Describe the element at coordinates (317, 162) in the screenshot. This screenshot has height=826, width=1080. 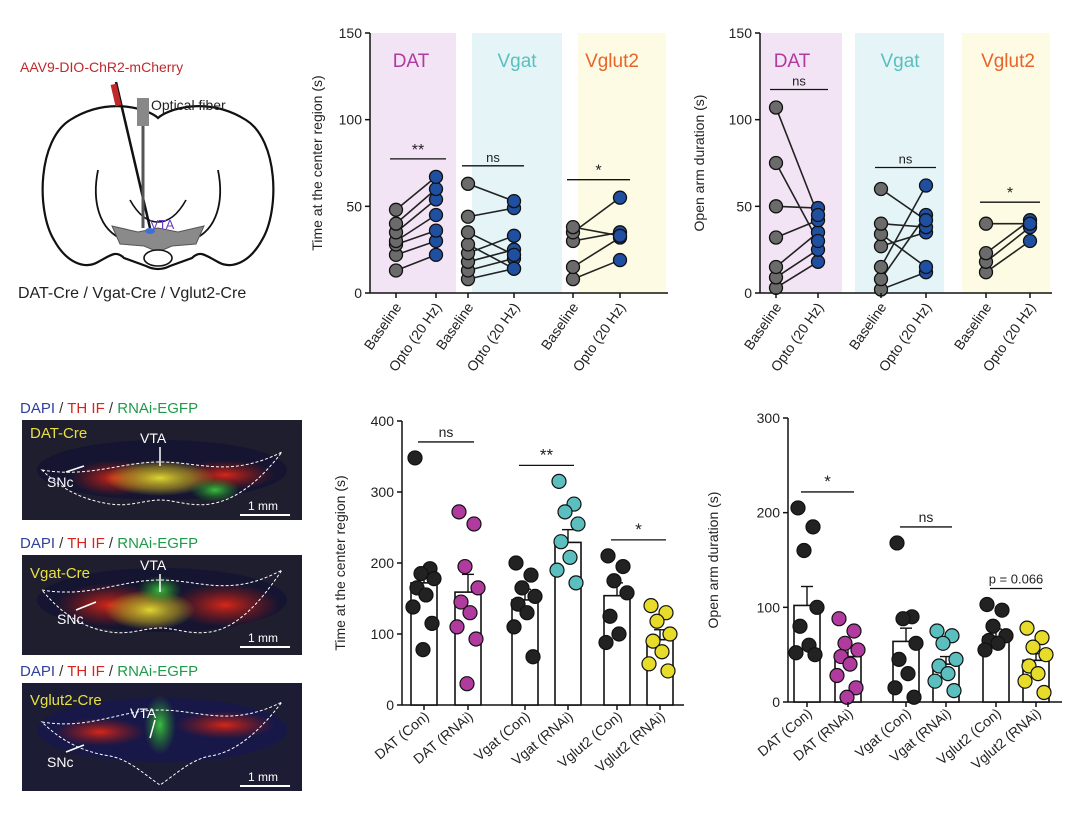
I see `y-axis-label: Time at the center region (s)` at that location.